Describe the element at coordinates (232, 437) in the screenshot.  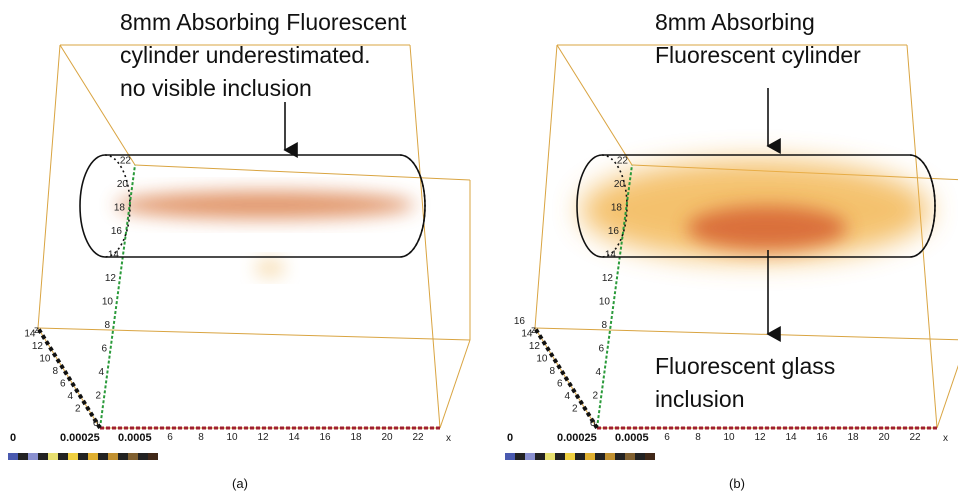
I see `x-tick-label: 10` at that location.